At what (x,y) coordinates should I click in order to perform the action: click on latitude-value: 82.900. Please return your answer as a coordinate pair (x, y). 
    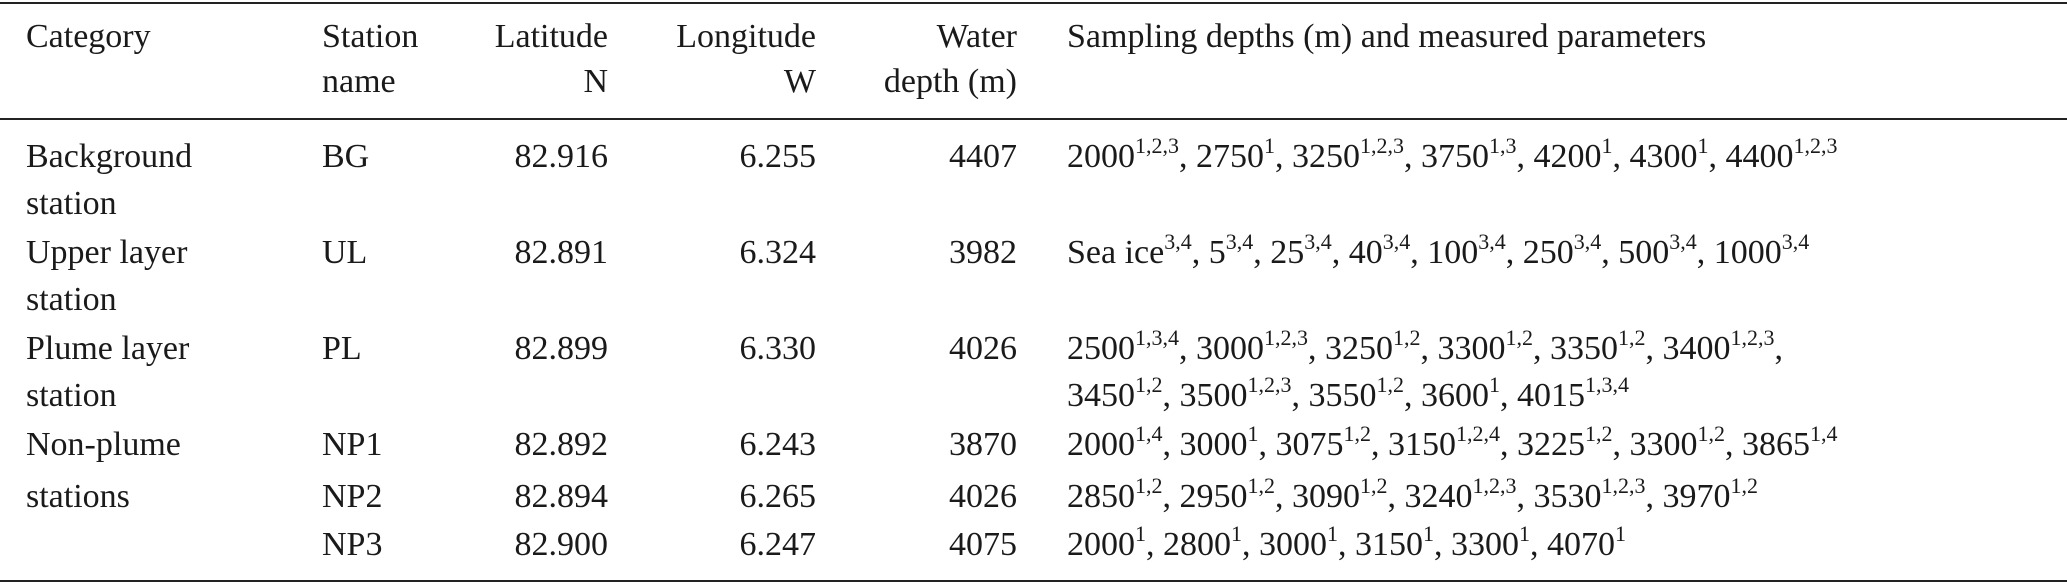
    Looking at the image, I should click on (561, 544).